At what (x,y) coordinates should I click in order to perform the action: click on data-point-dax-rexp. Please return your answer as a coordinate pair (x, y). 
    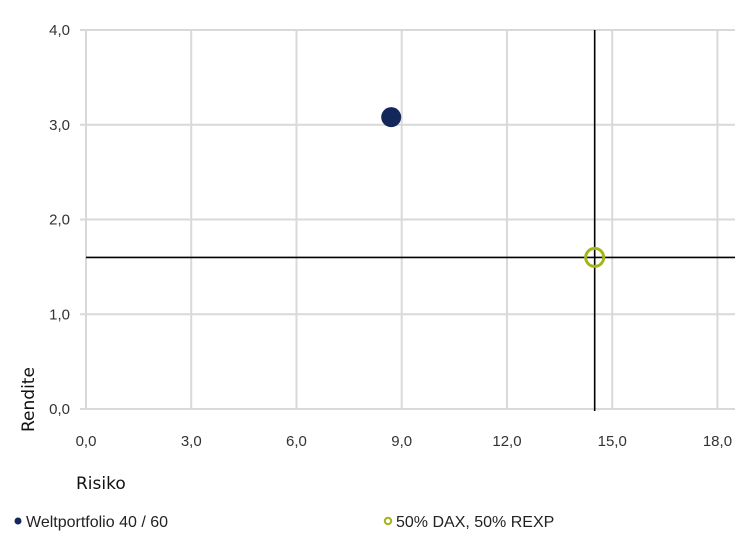
    Looking at the image, I should click on (595, 257).